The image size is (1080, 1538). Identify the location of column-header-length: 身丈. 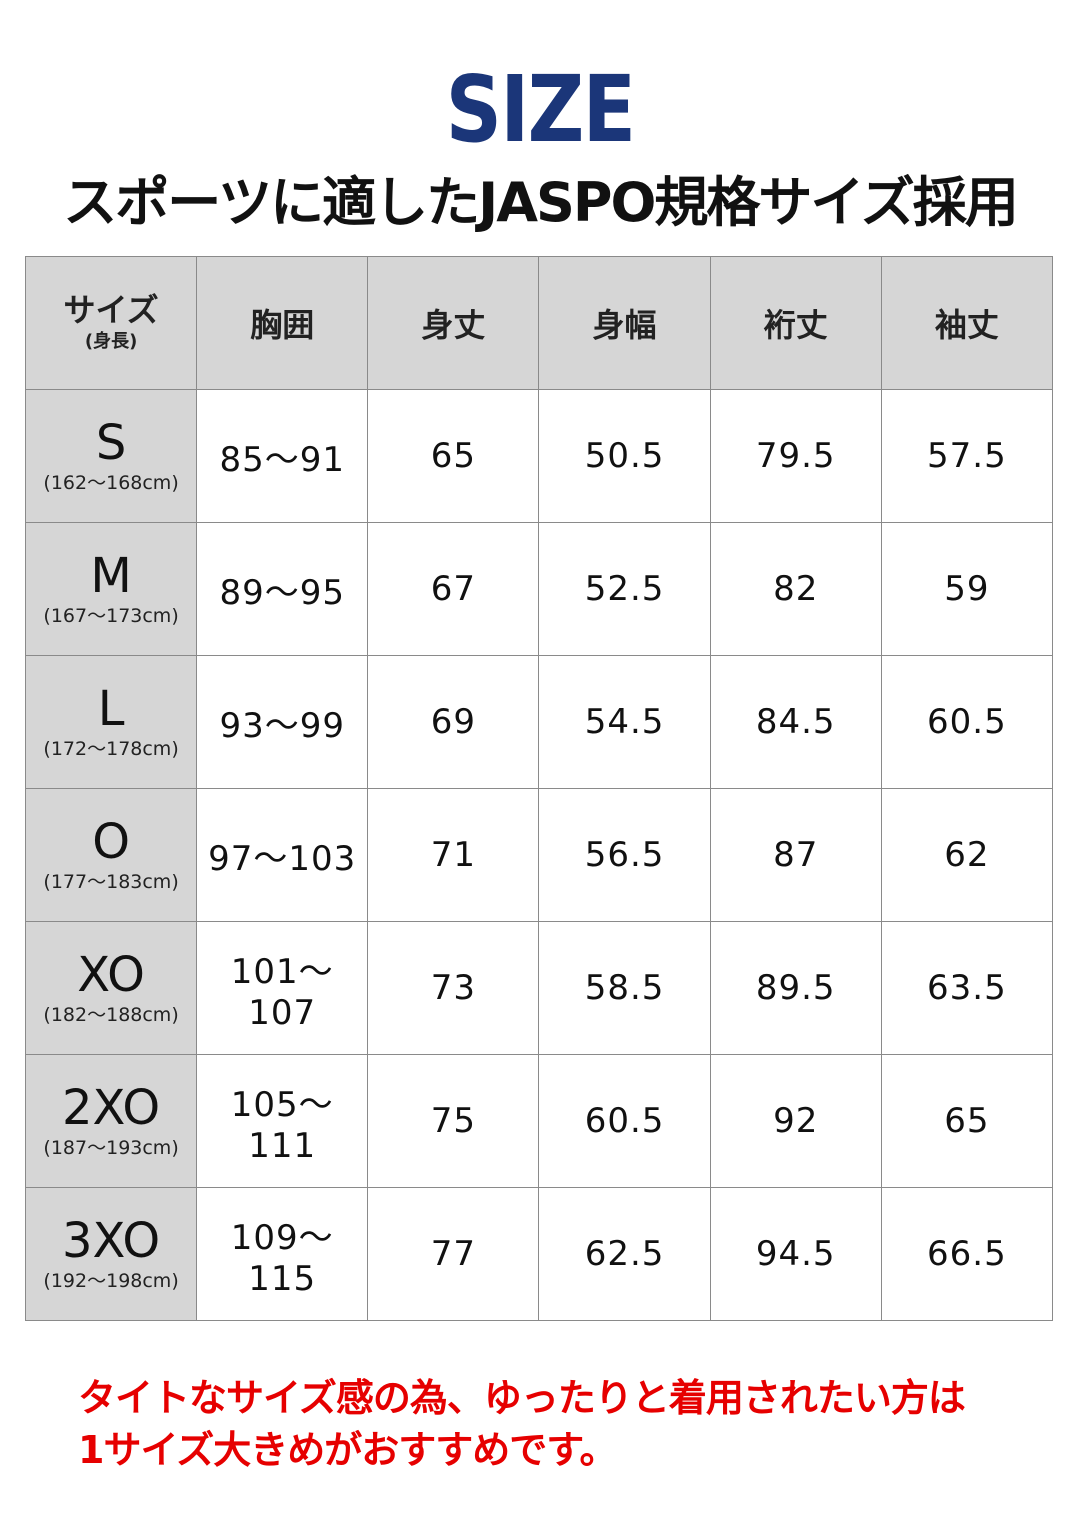
(453, 323).